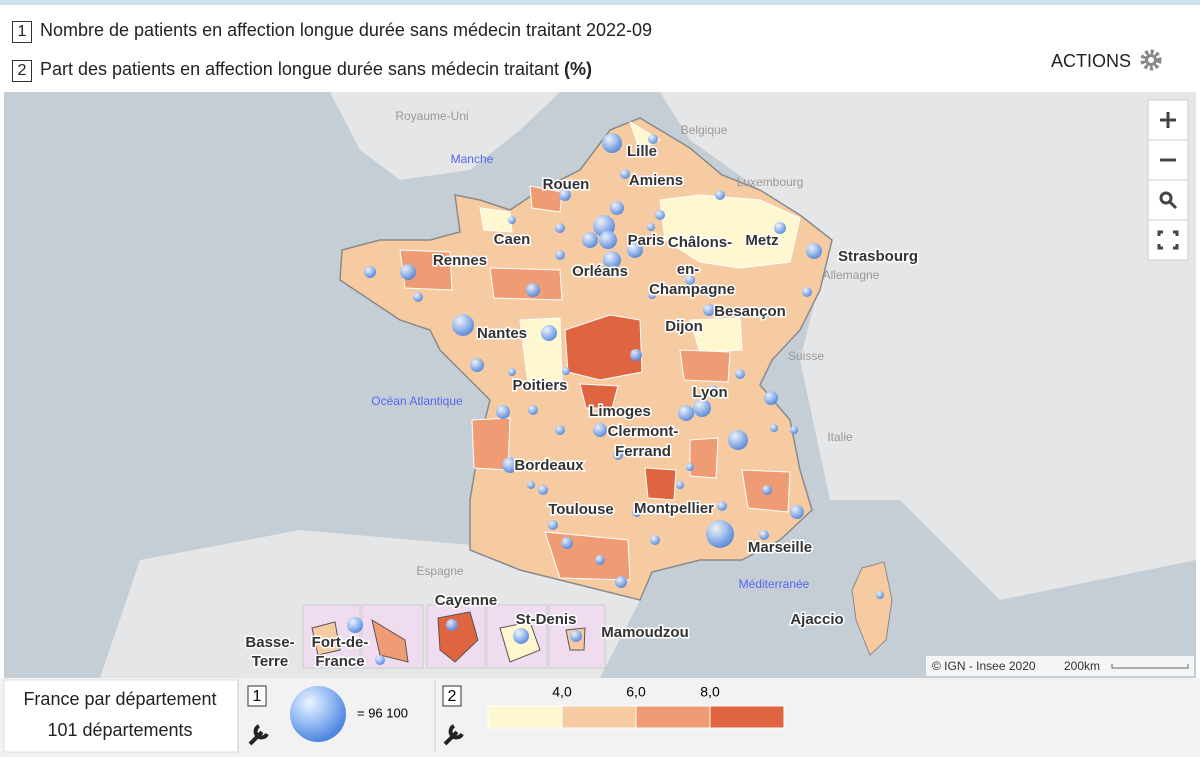 This screenshot has height=757, width=1200. What do you see at coordinates (549, 465) in the screenshot?
I see `city-label: Bordeaux` at bounding box center [549, 465].